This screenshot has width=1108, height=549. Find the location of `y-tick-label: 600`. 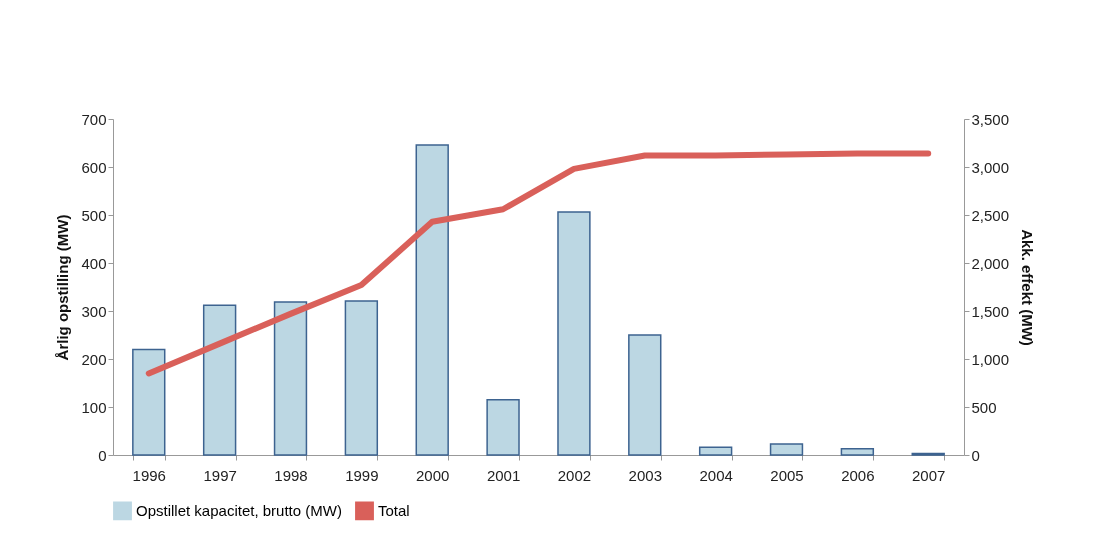

y-tick-label: 600 is located at coordinates (94, 167).